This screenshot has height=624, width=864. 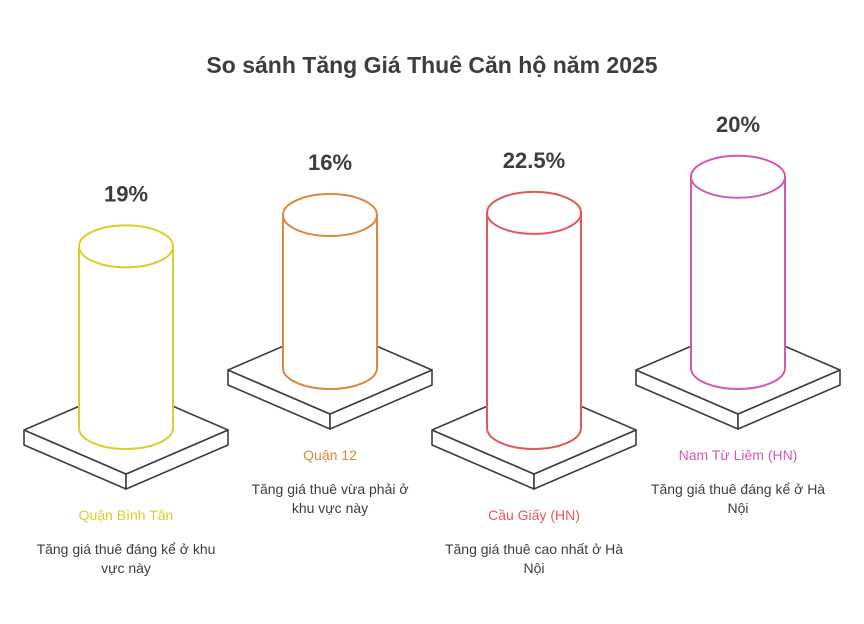 I want to click on cylinder-cau-giay, so click(x=534, y=330).